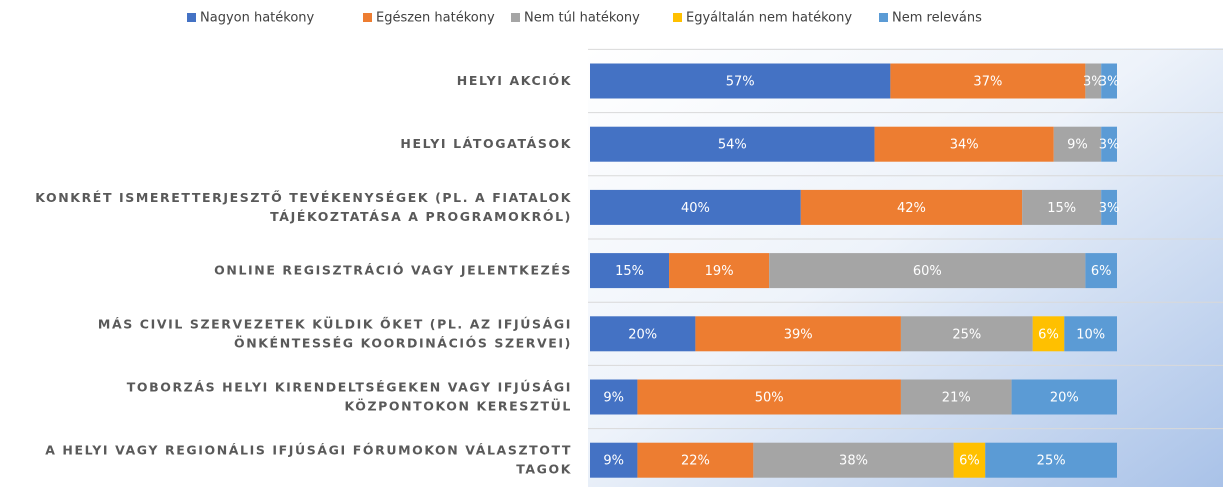 Image resolution: width=1223 pixels, height=487 pixels. I want to click on category-label: HELYI AKCIÓK, so click(514, 80).